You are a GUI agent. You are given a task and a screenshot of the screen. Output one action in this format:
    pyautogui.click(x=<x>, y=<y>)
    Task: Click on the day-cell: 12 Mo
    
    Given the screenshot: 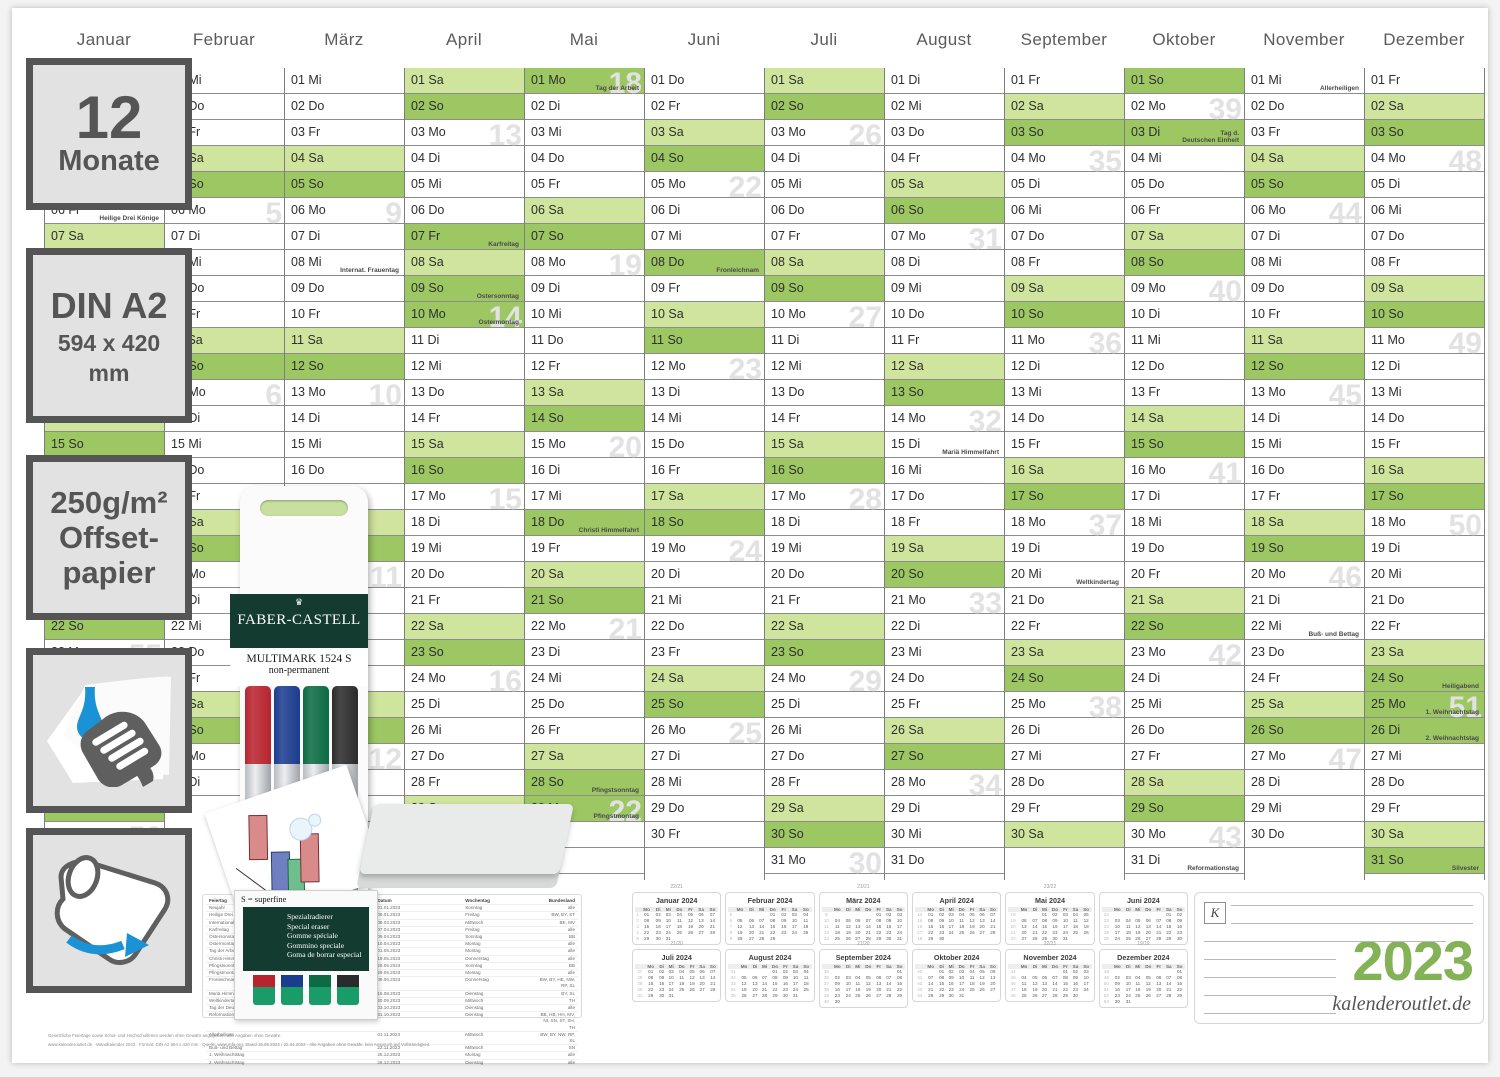 What is the action you would take?
    pyautogui.click(x=704, y=367)
    